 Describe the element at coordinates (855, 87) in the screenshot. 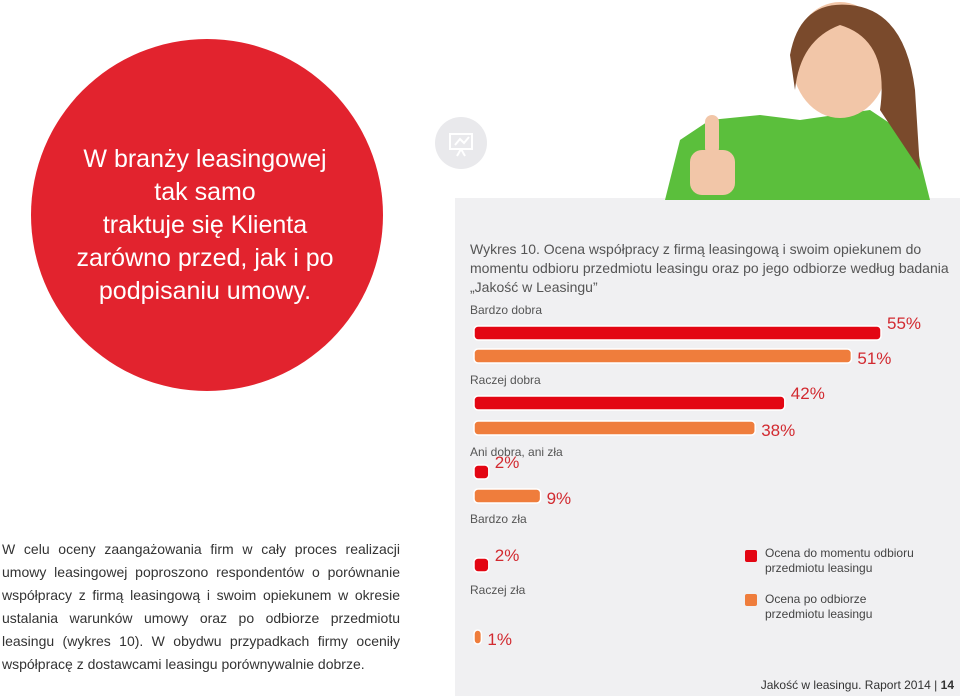

I see `person-hair` at that location.